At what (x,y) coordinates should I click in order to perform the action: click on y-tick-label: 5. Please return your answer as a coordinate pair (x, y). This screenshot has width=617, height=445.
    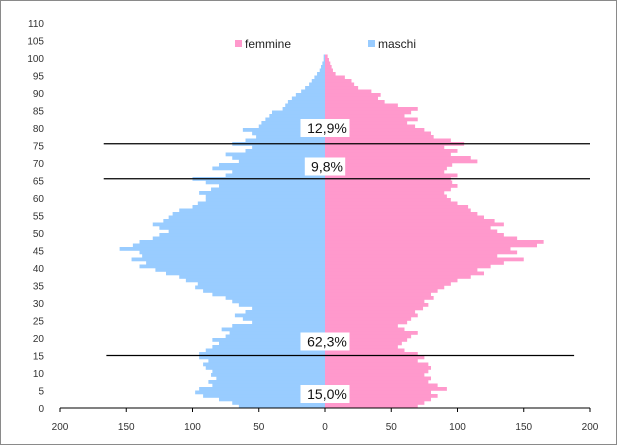
    Looking at the image, I should click on (41, 392).